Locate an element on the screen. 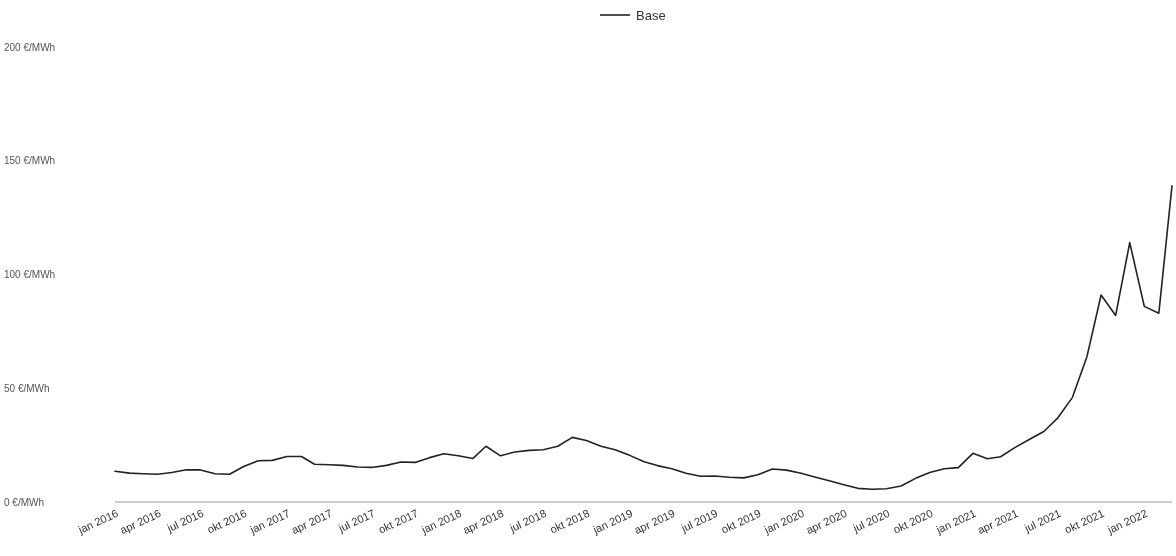 Image resolution: width=1176 pixels, height=556 pixels. x-tick-label: jul 2017 is located at coordinates (356, 520).